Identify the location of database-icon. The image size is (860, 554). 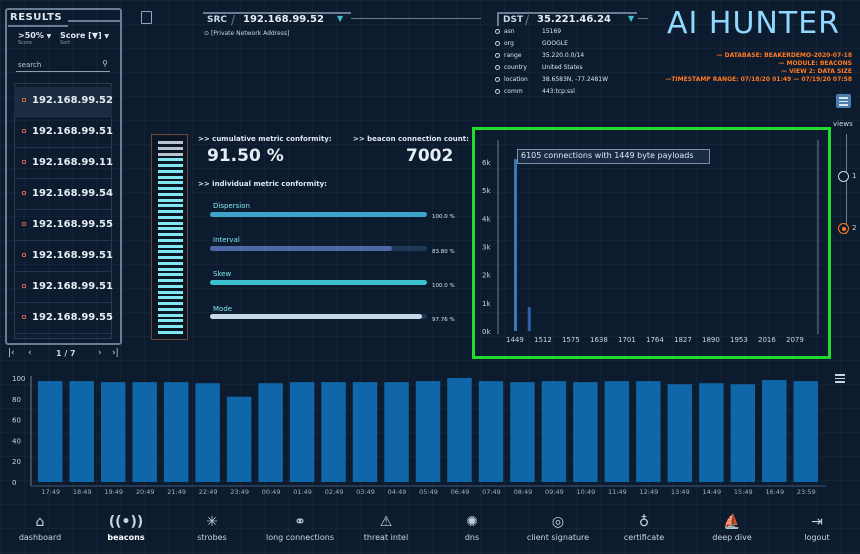
(146, 17).